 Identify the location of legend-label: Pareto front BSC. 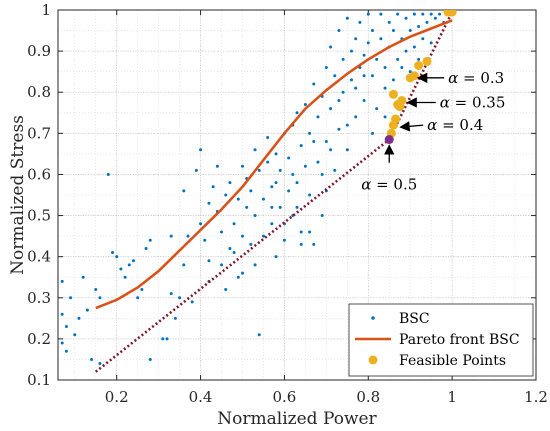
(459, 340).